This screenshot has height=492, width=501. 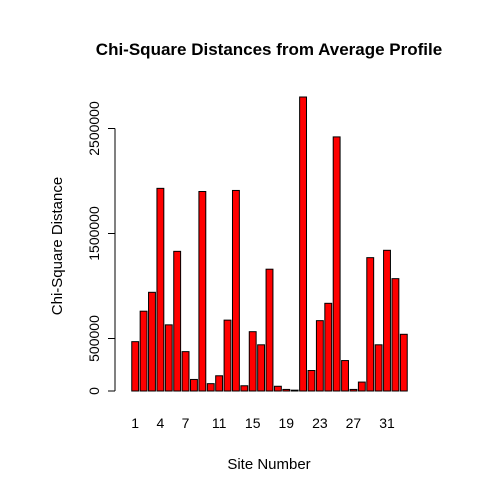 I want to click on x-tick-label: 1, so click(x=135, y=423).